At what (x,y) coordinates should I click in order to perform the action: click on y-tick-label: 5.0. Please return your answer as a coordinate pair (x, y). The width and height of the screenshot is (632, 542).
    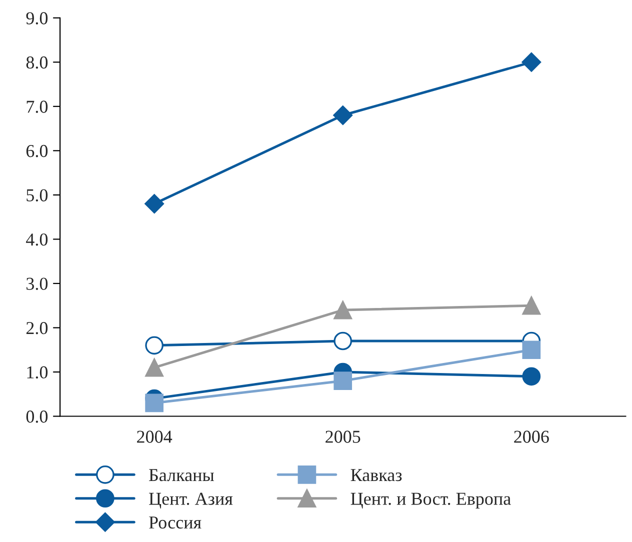
    Looking at the image, I should click on (37, 195).